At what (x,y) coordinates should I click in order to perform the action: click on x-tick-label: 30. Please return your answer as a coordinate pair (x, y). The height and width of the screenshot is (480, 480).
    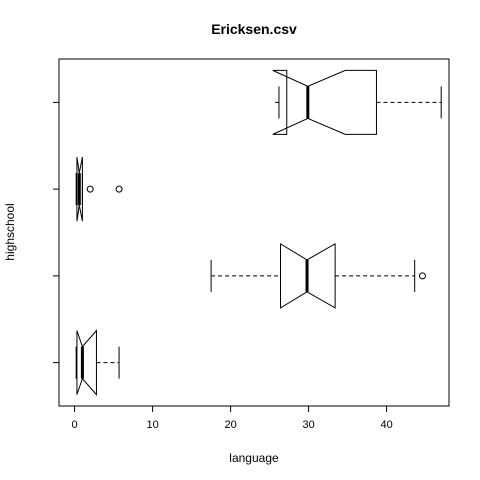
    Looking at the image, I should click on (308, 425).